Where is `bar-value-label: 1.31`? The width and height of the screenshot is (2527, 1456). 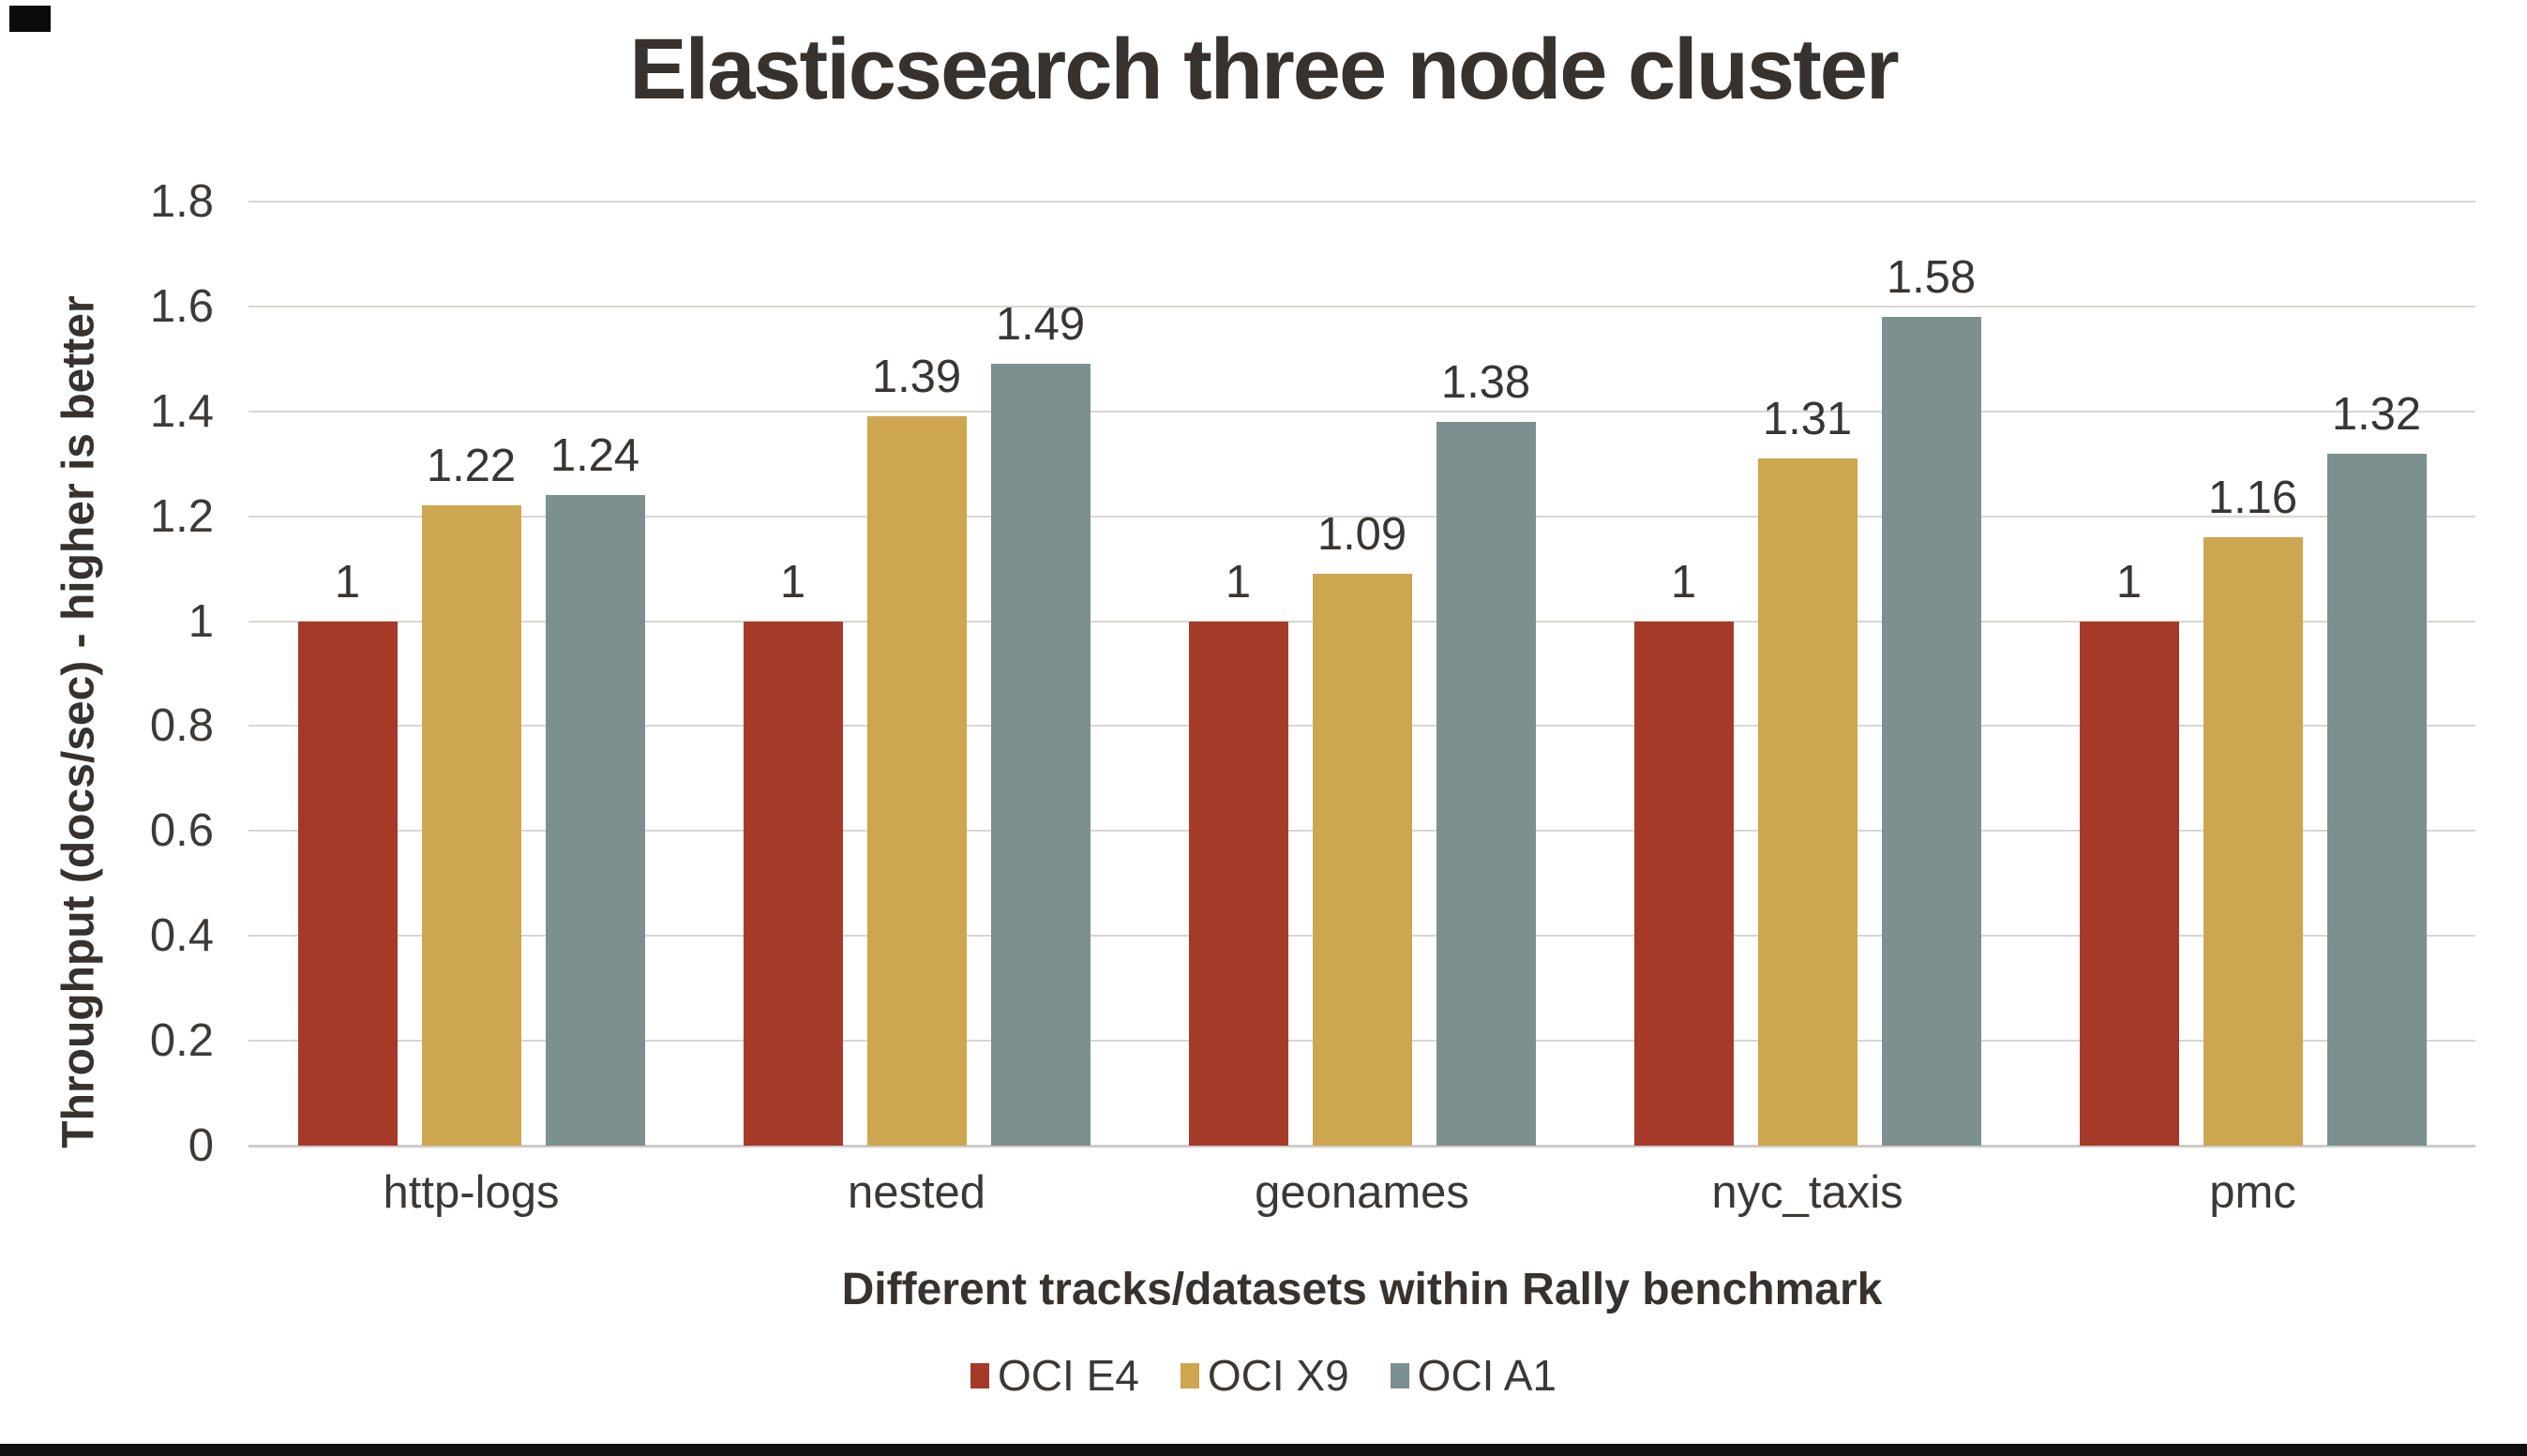 bar-value-label: 1.31 is located at coordinates (1808, 419).